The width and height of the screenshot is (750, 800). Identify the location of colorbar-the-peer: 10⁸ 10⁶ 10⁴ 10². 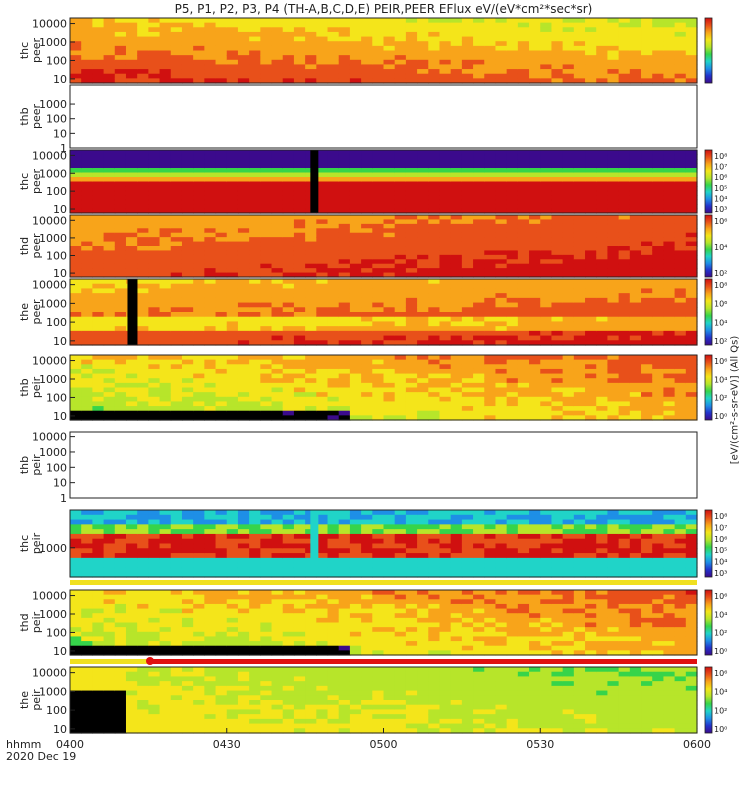
(715, 312).